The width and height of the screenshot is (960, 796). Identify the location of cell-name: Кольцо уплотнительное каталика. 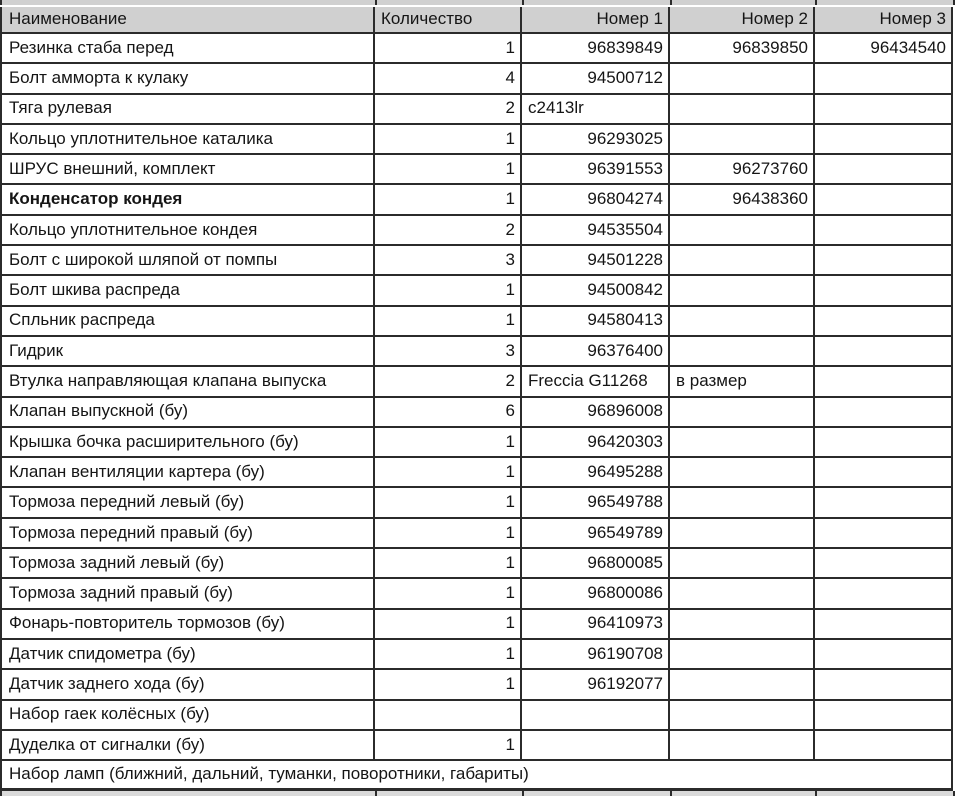
(187, 140).